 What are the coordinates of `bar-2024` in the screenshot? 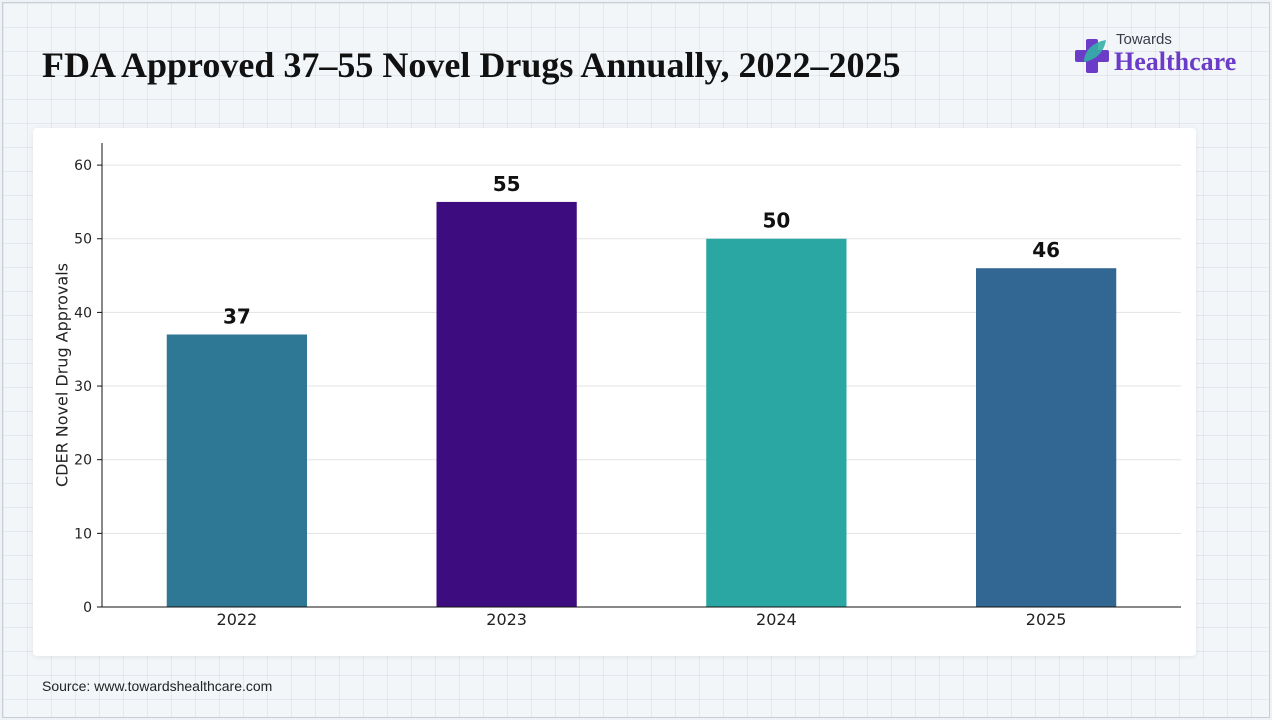 It's located at (776, 422).